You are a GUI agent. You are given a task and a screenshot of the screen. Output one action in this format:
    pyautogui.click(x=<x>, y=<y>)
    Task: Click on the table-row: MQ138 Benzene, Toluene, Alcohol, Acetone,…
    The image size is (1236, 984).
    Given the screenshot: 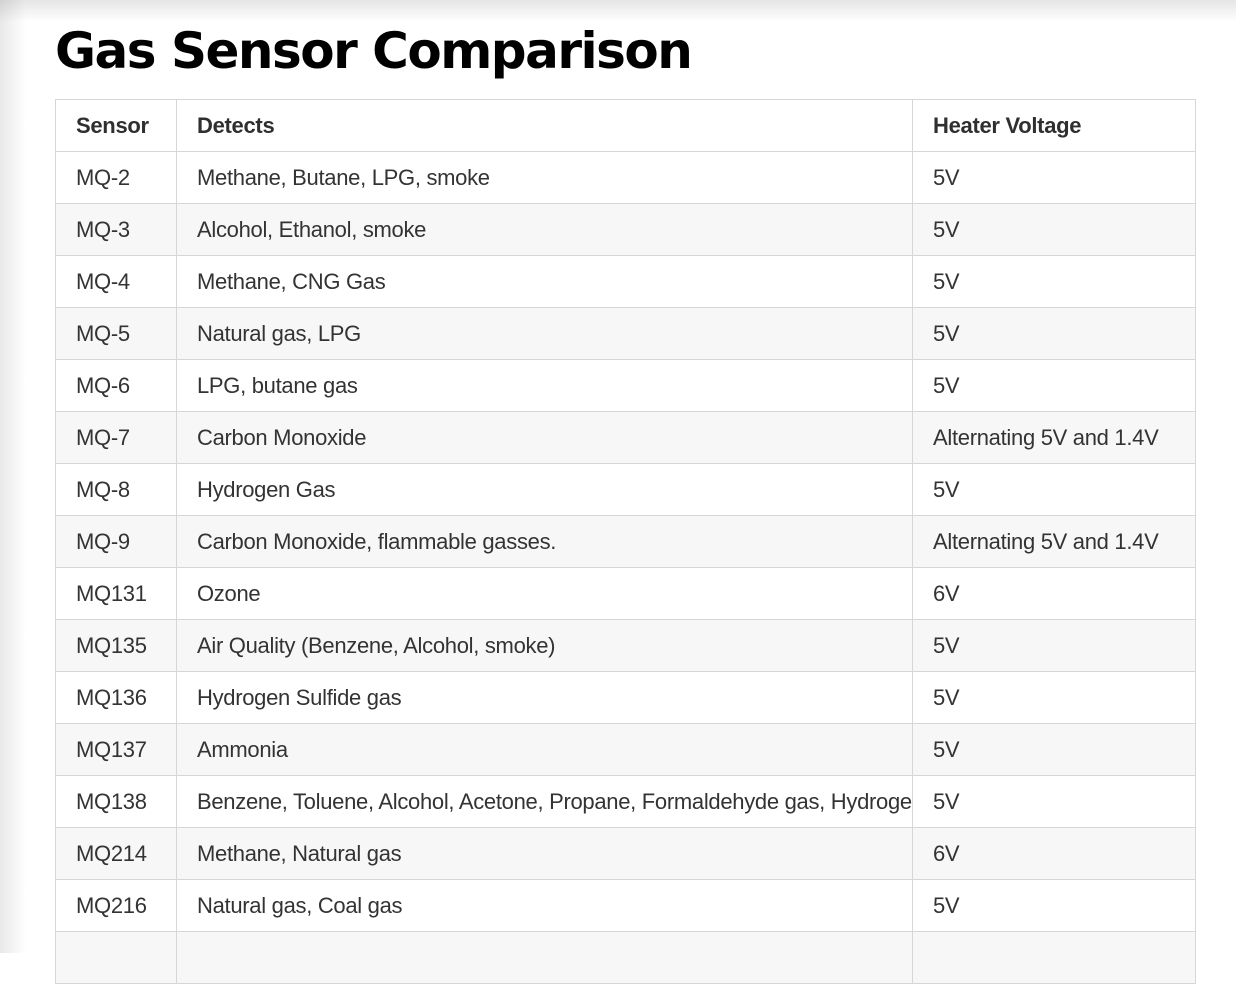 What is the action you would take?
    pyautogui.click(x=625, y=801)
    